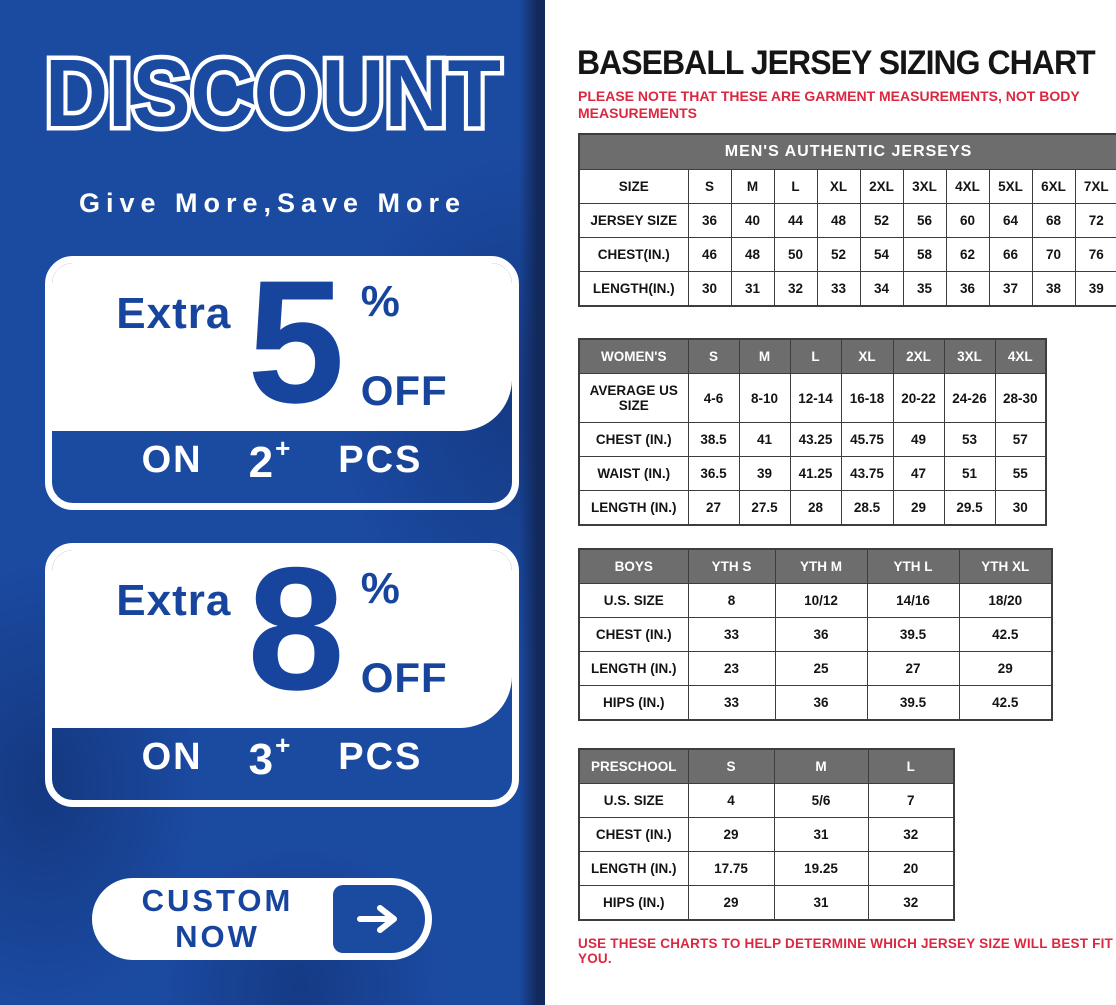 The width and height of the screenshot is (1116, 1005). I want to click on table-cell: 68, so click(1053, 220).